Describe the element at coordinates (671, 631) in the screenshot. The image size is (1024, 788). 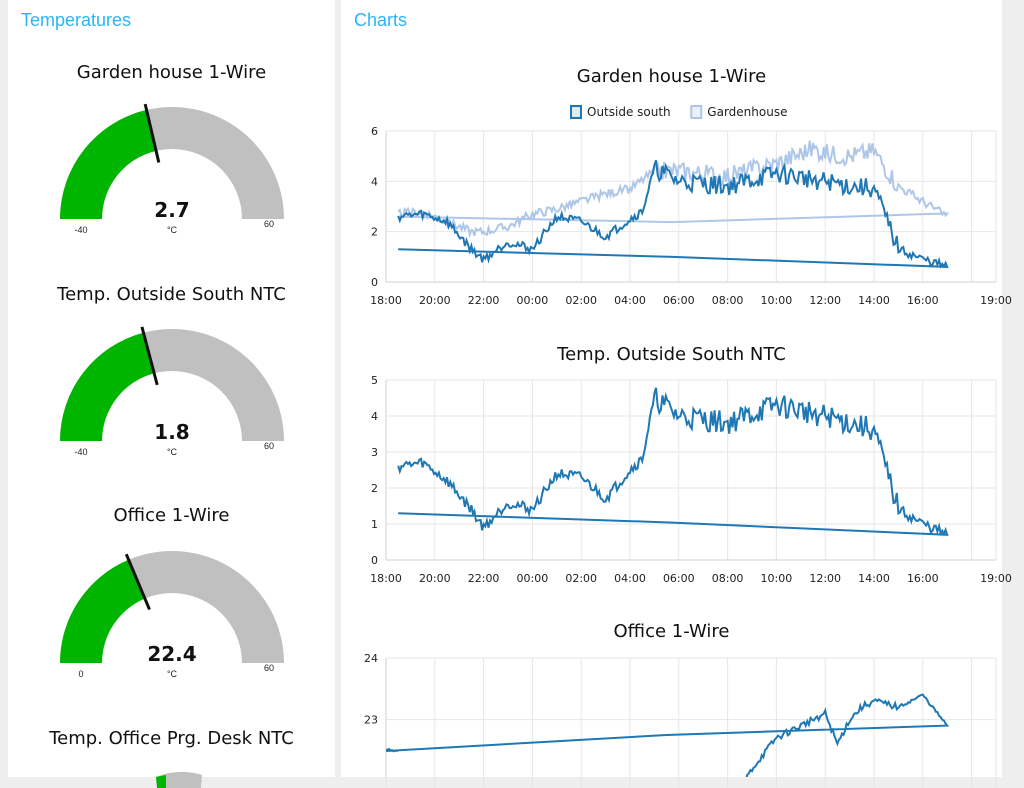
I see `chart-title: Office 1-Wire` at that location.